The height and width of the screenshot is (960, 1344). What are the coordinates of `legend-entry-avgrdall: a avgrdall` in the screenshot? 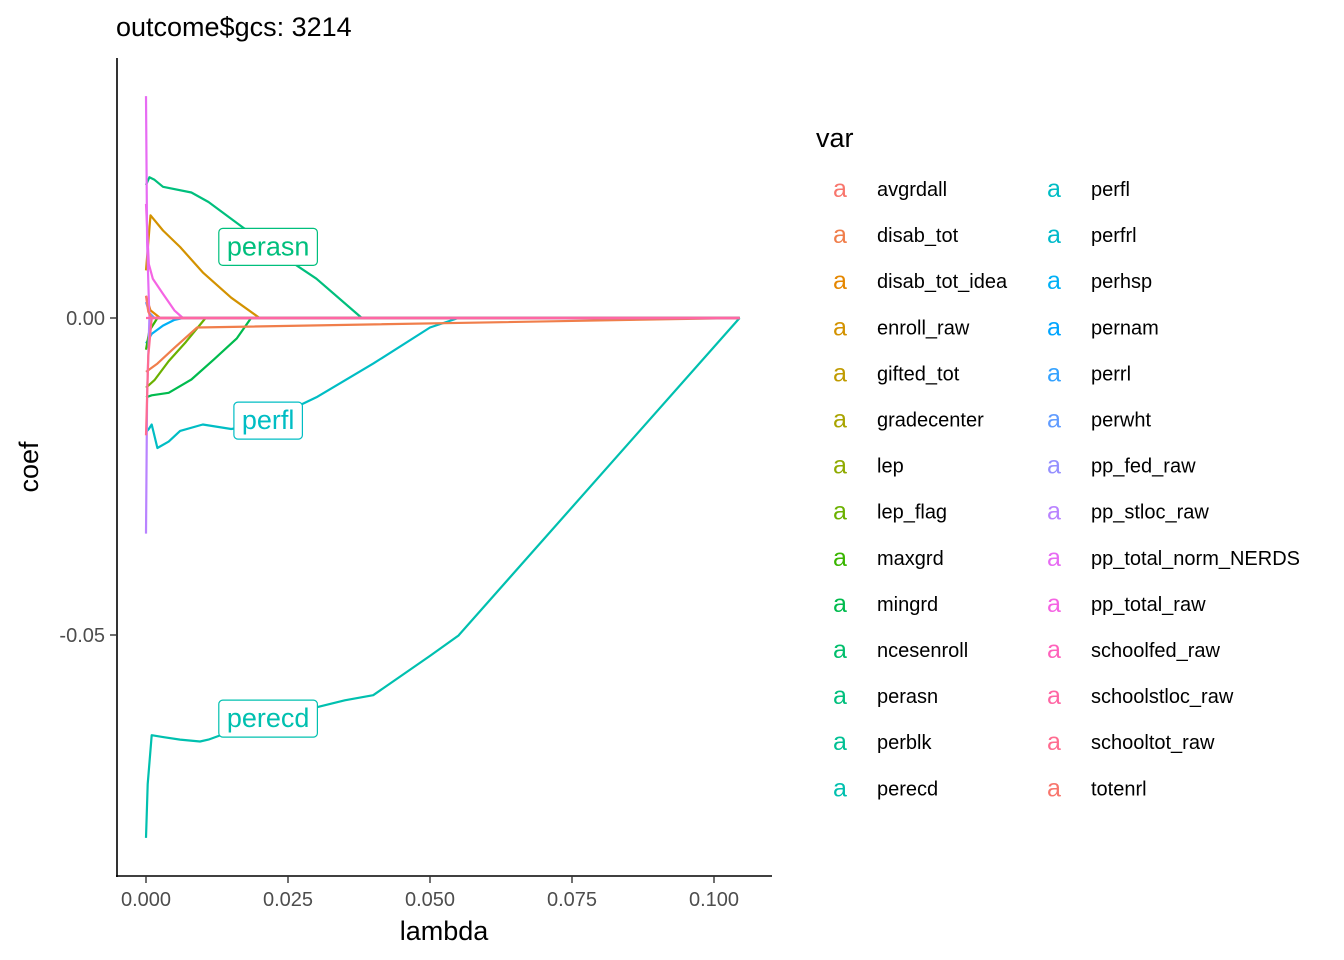 It's located at (890, 189).